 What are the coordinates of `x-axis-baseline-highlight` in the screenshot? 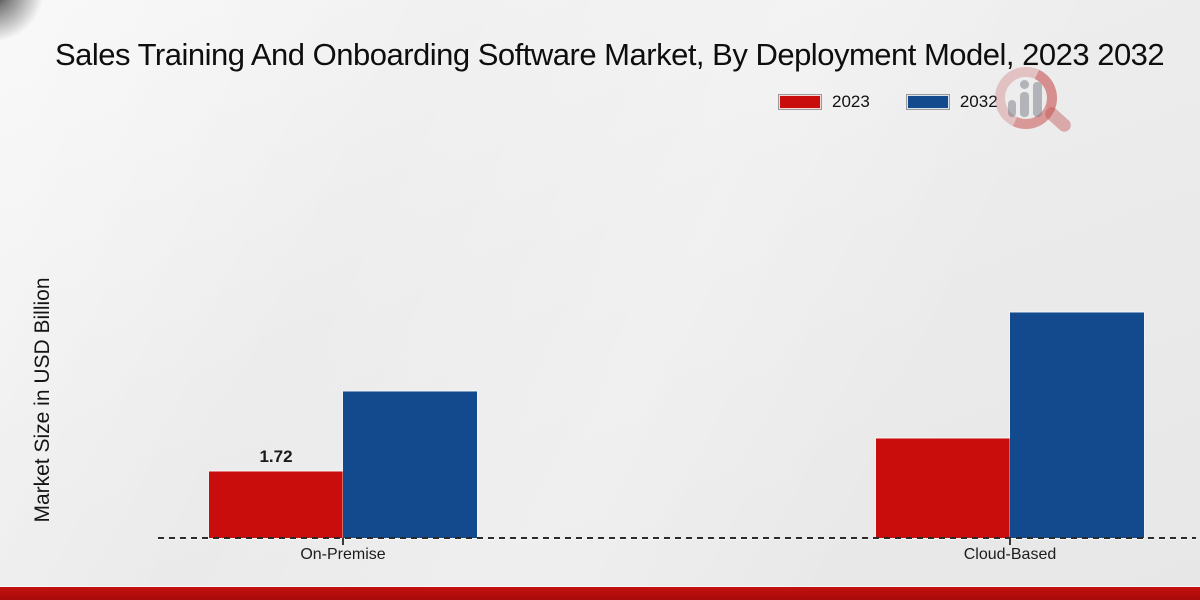 It's located at (677, 539).